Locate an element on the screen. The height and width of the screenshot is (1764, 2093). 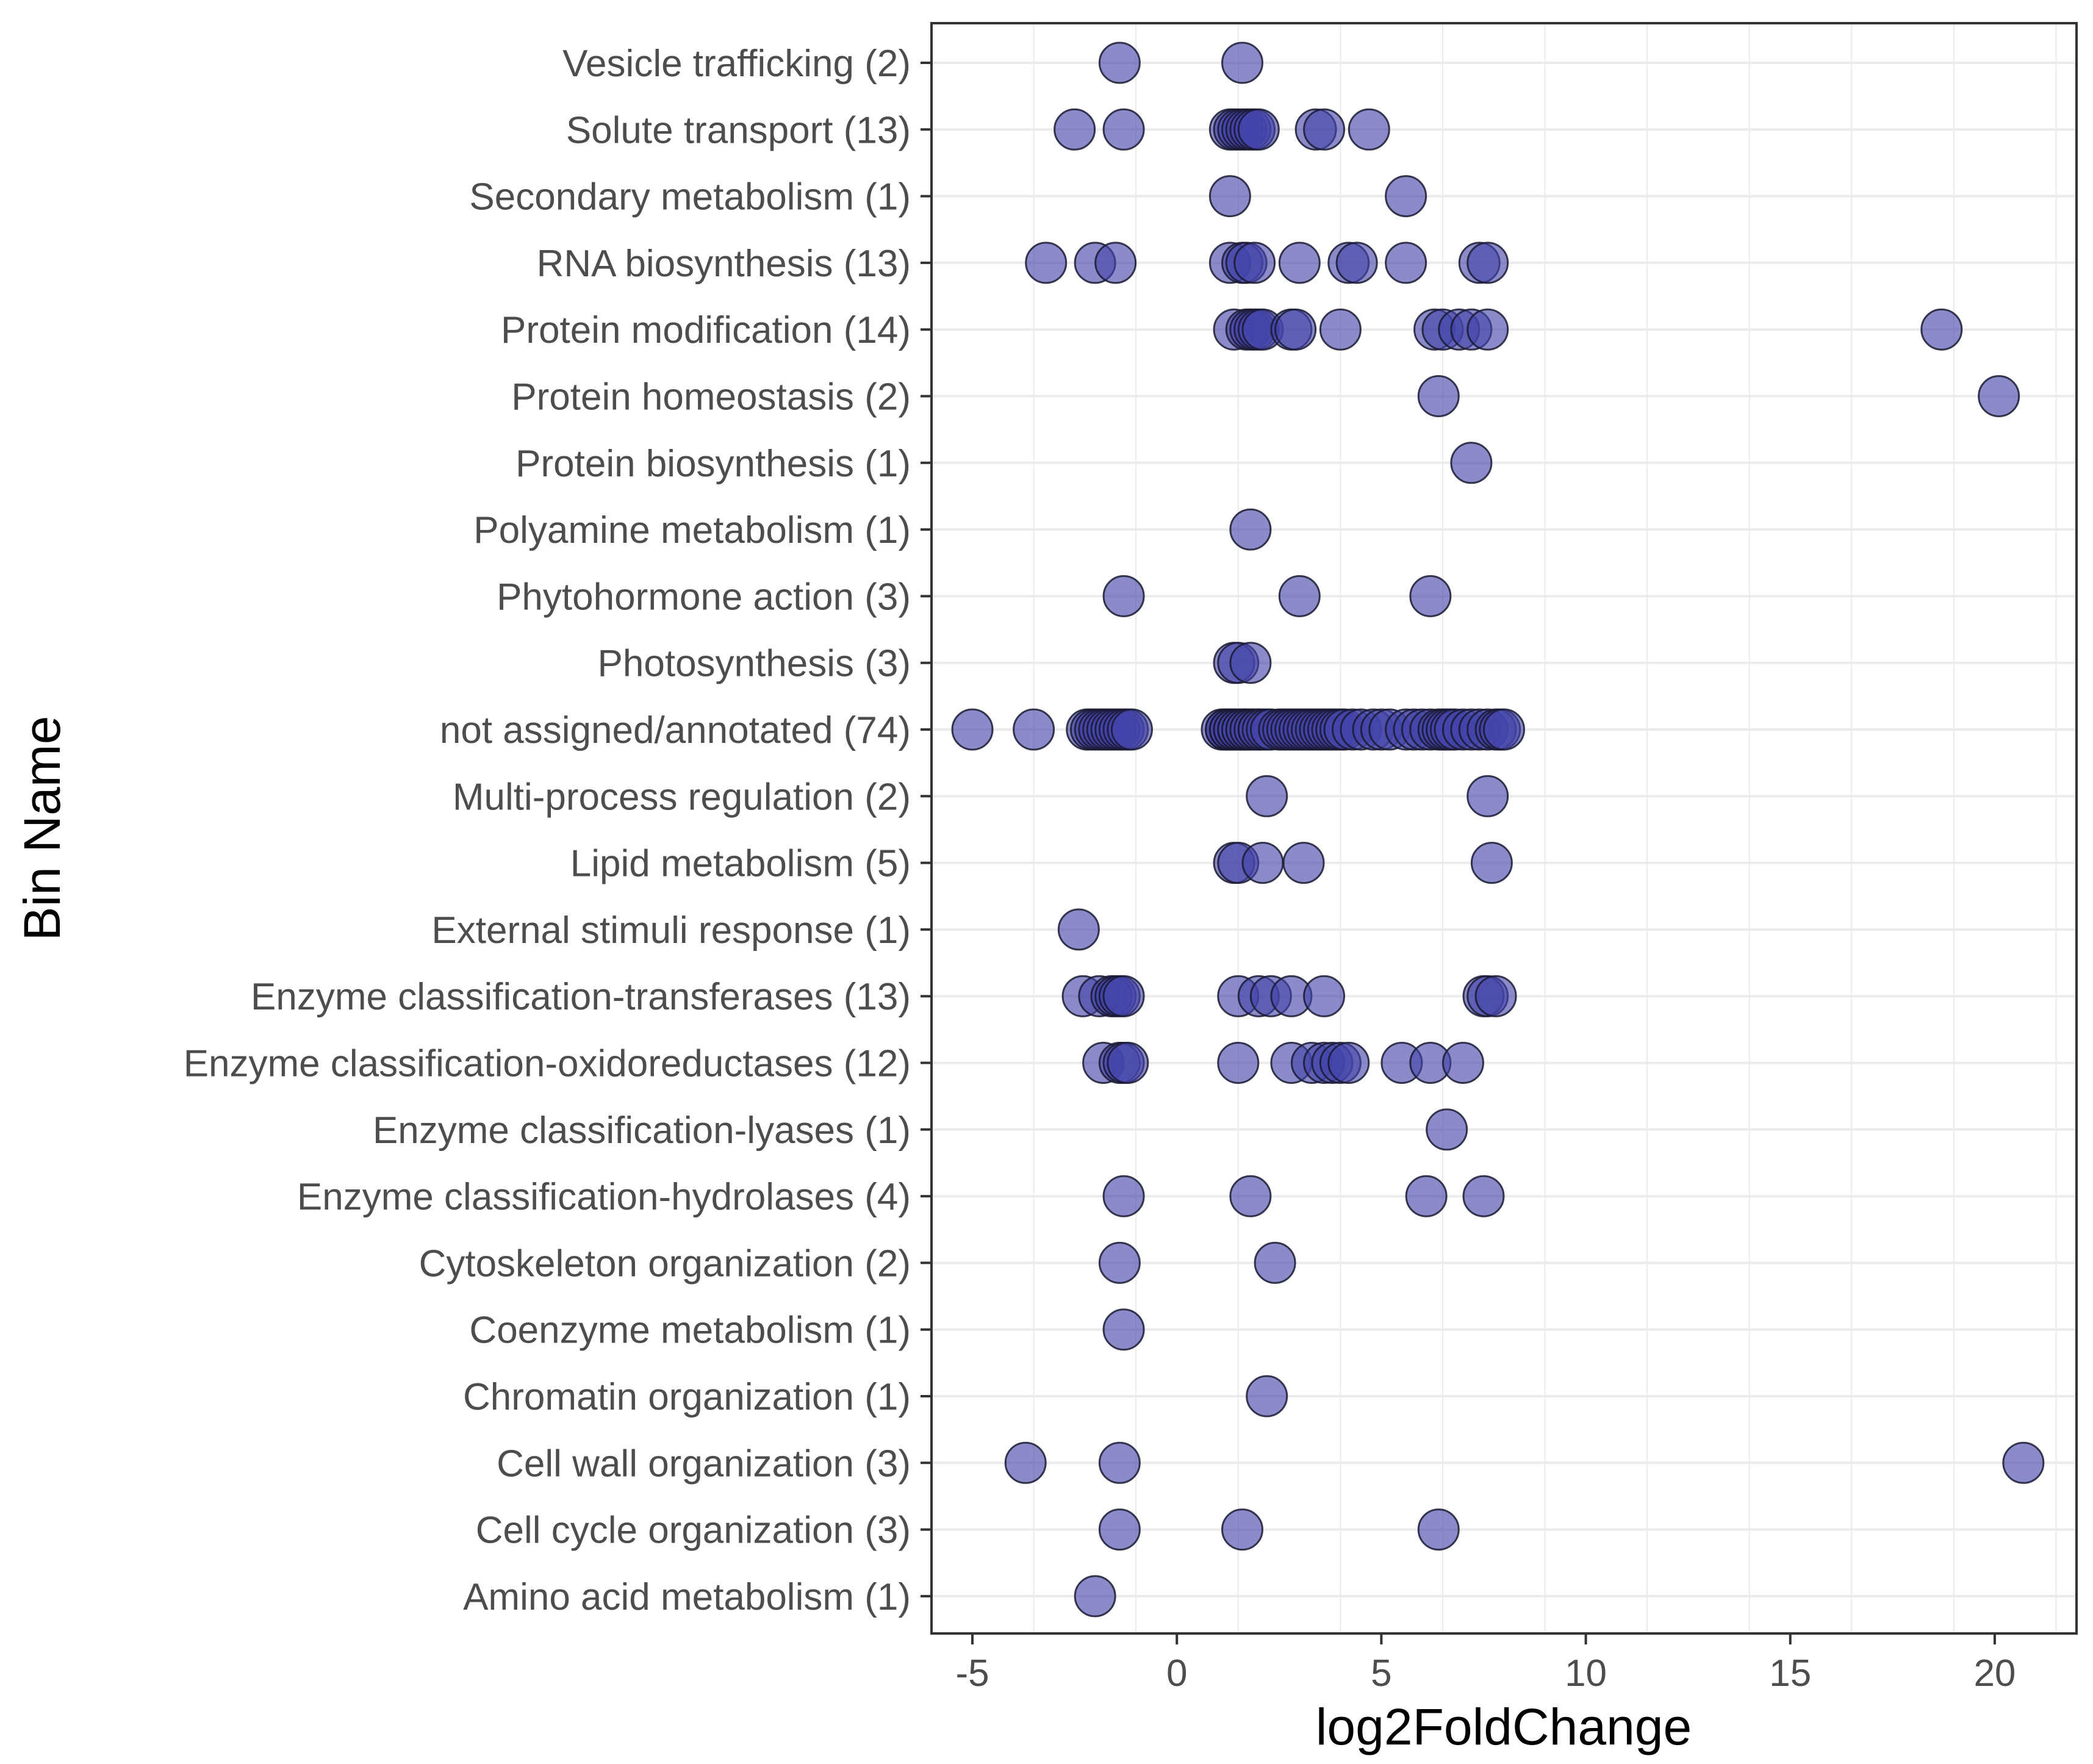
x-tick-label: 15 is located at coordinates (1790, 1673).